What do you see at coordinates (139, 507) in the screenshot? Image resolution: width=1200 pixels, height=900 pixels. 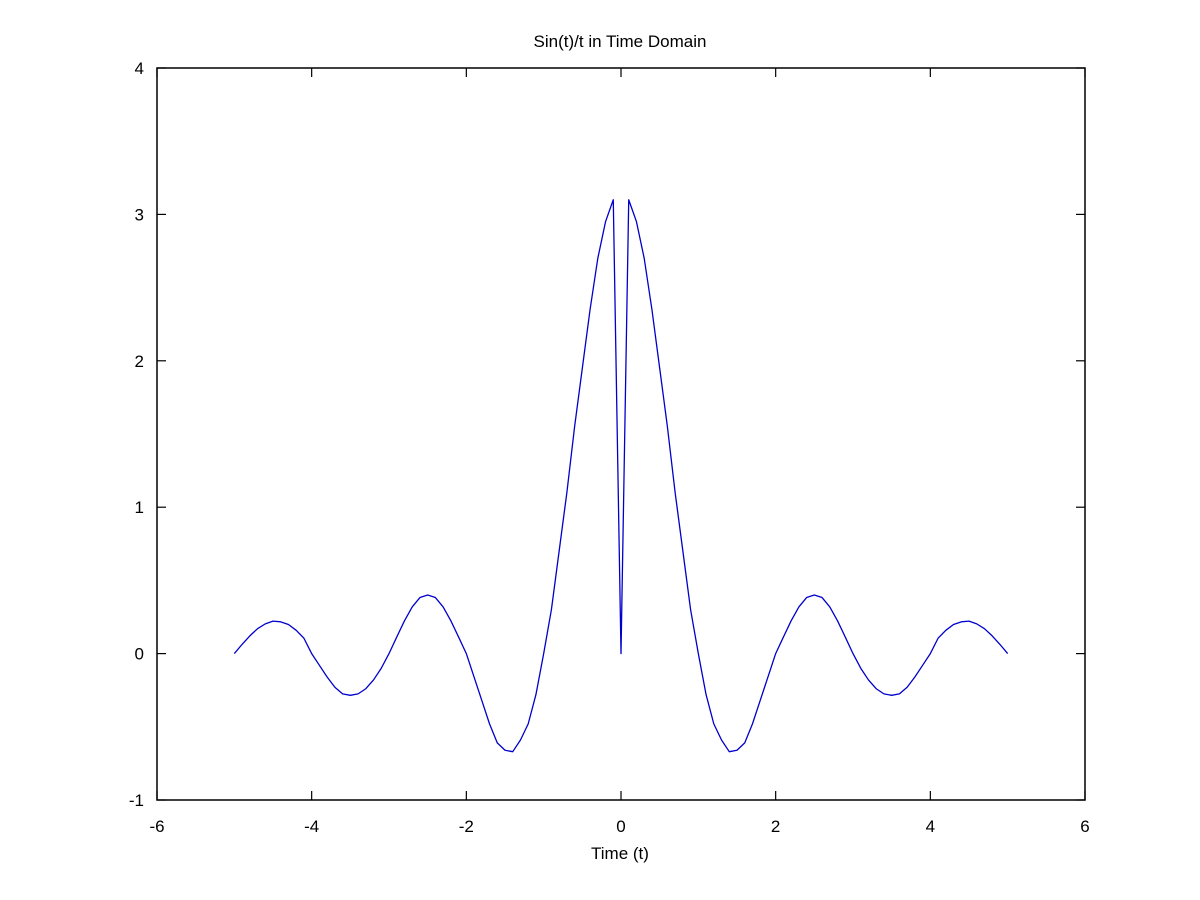 I see `y-tick-label: 1` at bounding box center [139, 507].